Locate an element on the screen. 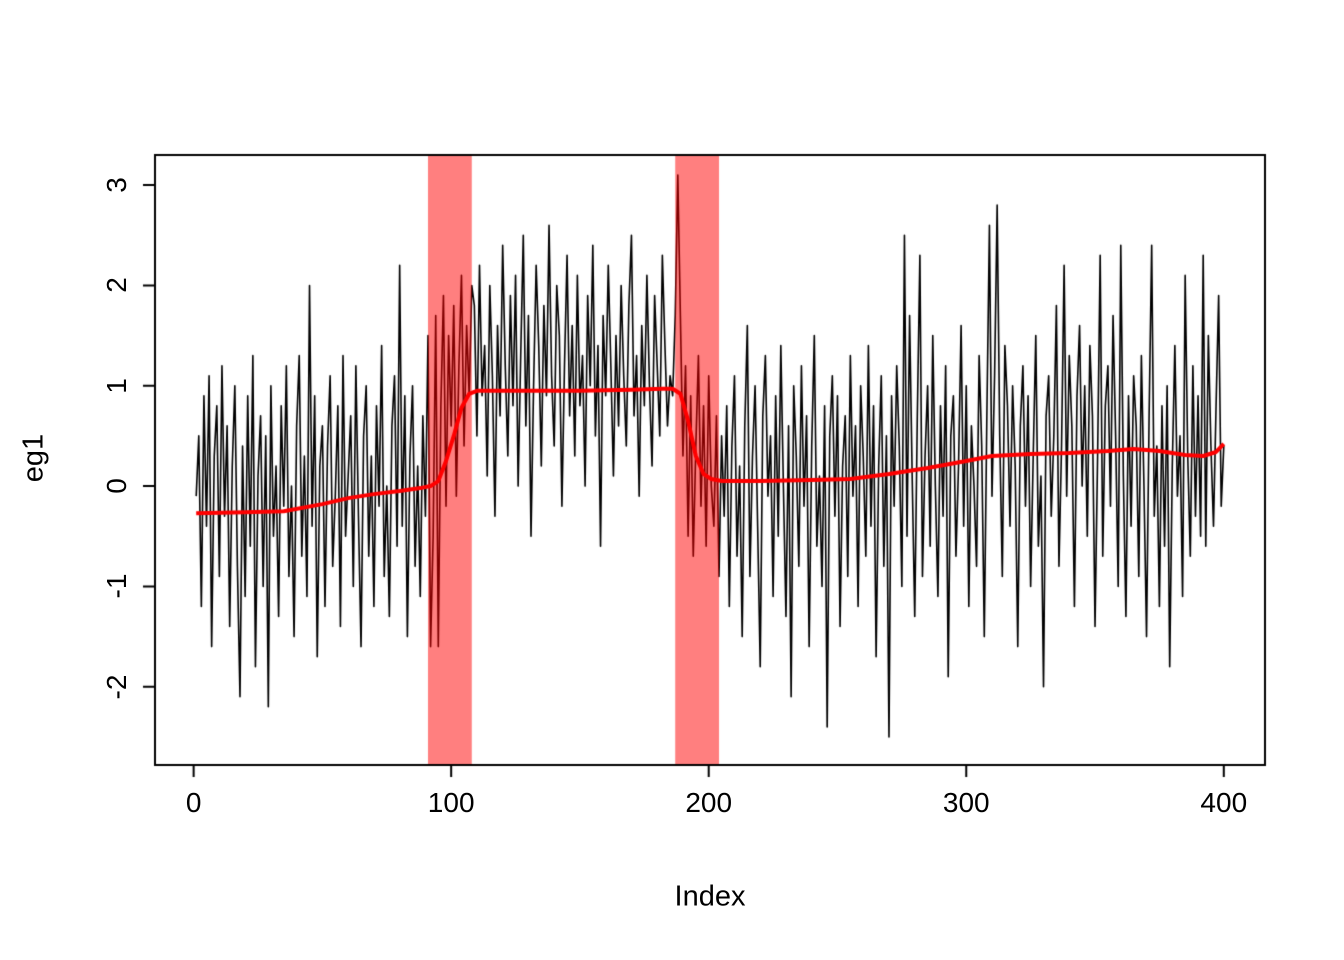 Image resolution: width=1344 pixels, height=960 pixels. y-tick-label: -2 is located at coordinates (116, 687).